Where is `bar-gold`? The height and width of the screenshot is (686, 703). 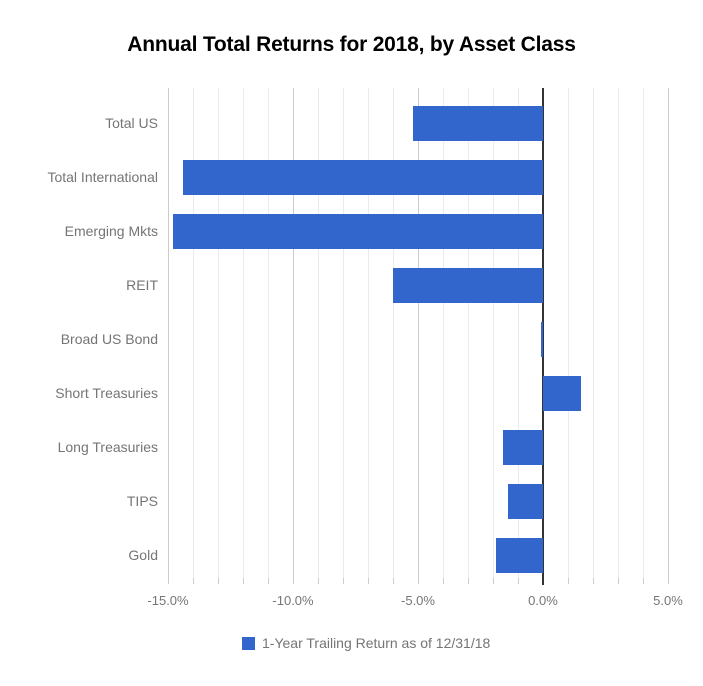
bar-gold is located at coordinates (519, 555).